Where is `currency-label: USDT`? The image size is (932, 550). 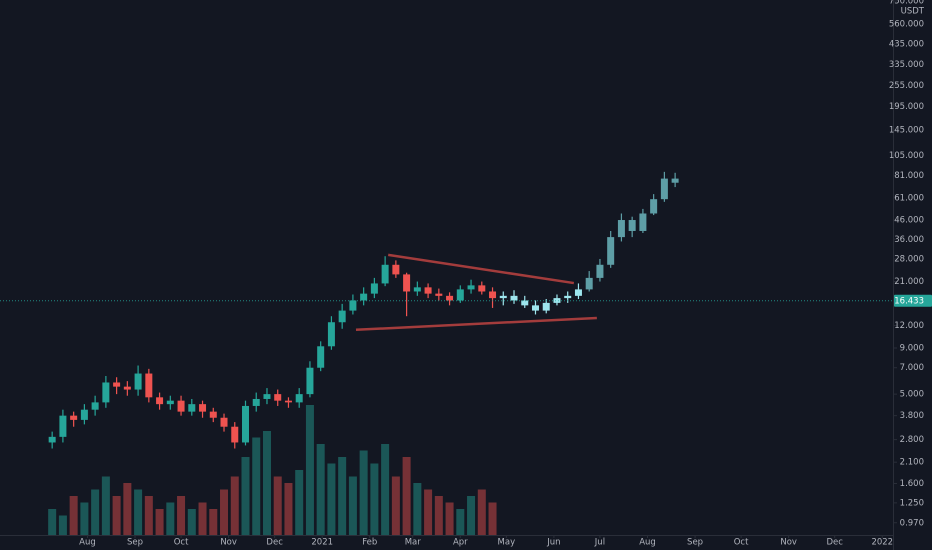 currency-label: USDT is located at coordinates (913, 12).